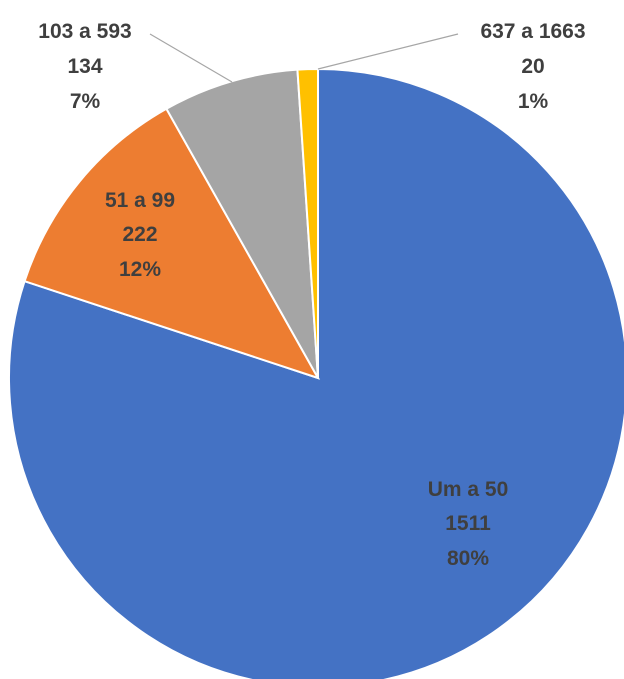 The width and height of the screenshot is (624, 679). Describe the element at coordinates (532, 31) in the screenshot. I see `data-label-637-a-1663-category: 637 a 1663` at that location.